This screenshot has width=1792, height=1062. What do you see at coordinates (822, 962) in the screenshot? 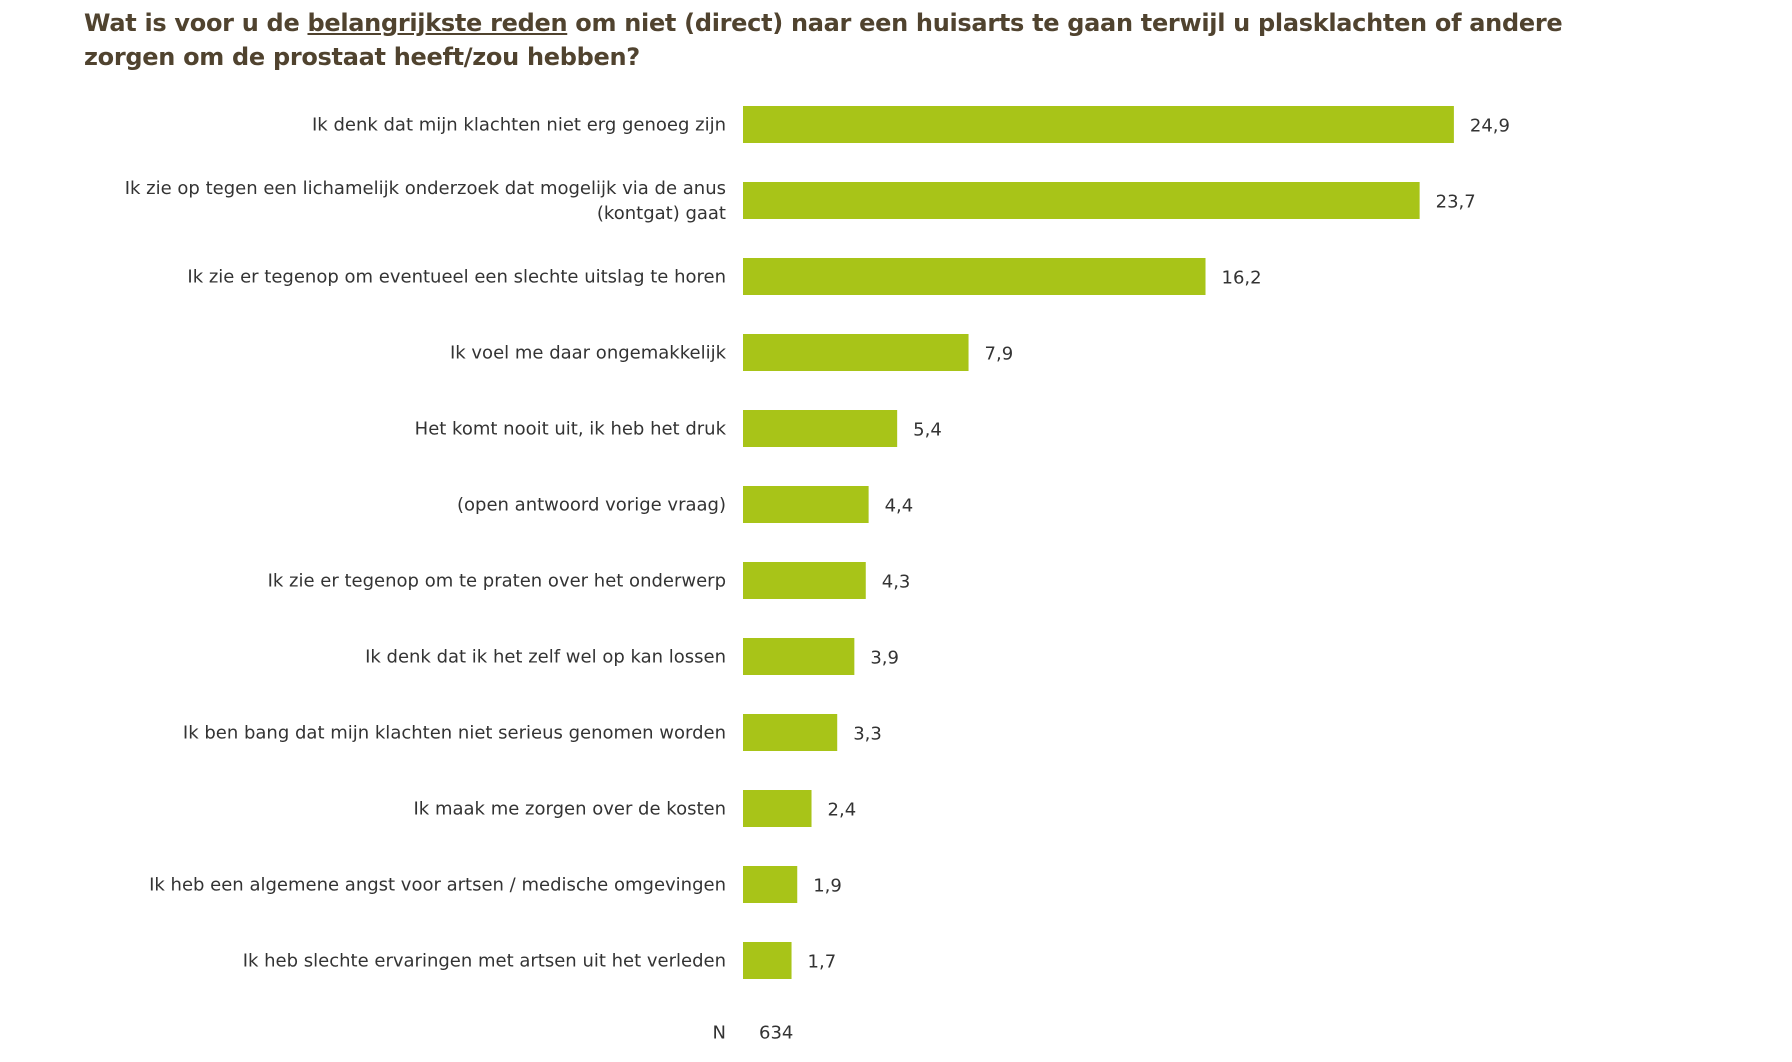
I see `value-label: 1,7` at bounding box center [822, 962].